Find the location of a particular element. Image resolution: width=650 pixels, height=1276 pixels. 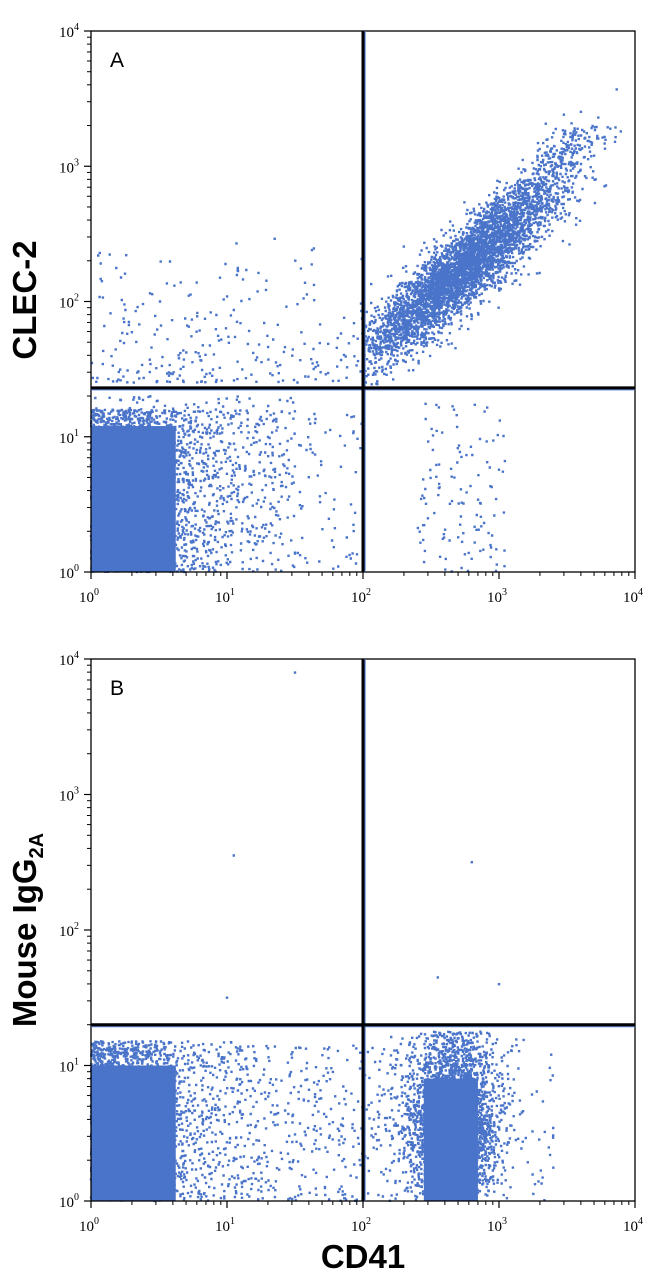

panel-b-y-axis-title: Mouse IgG2A is located at coordinates (27, 930).